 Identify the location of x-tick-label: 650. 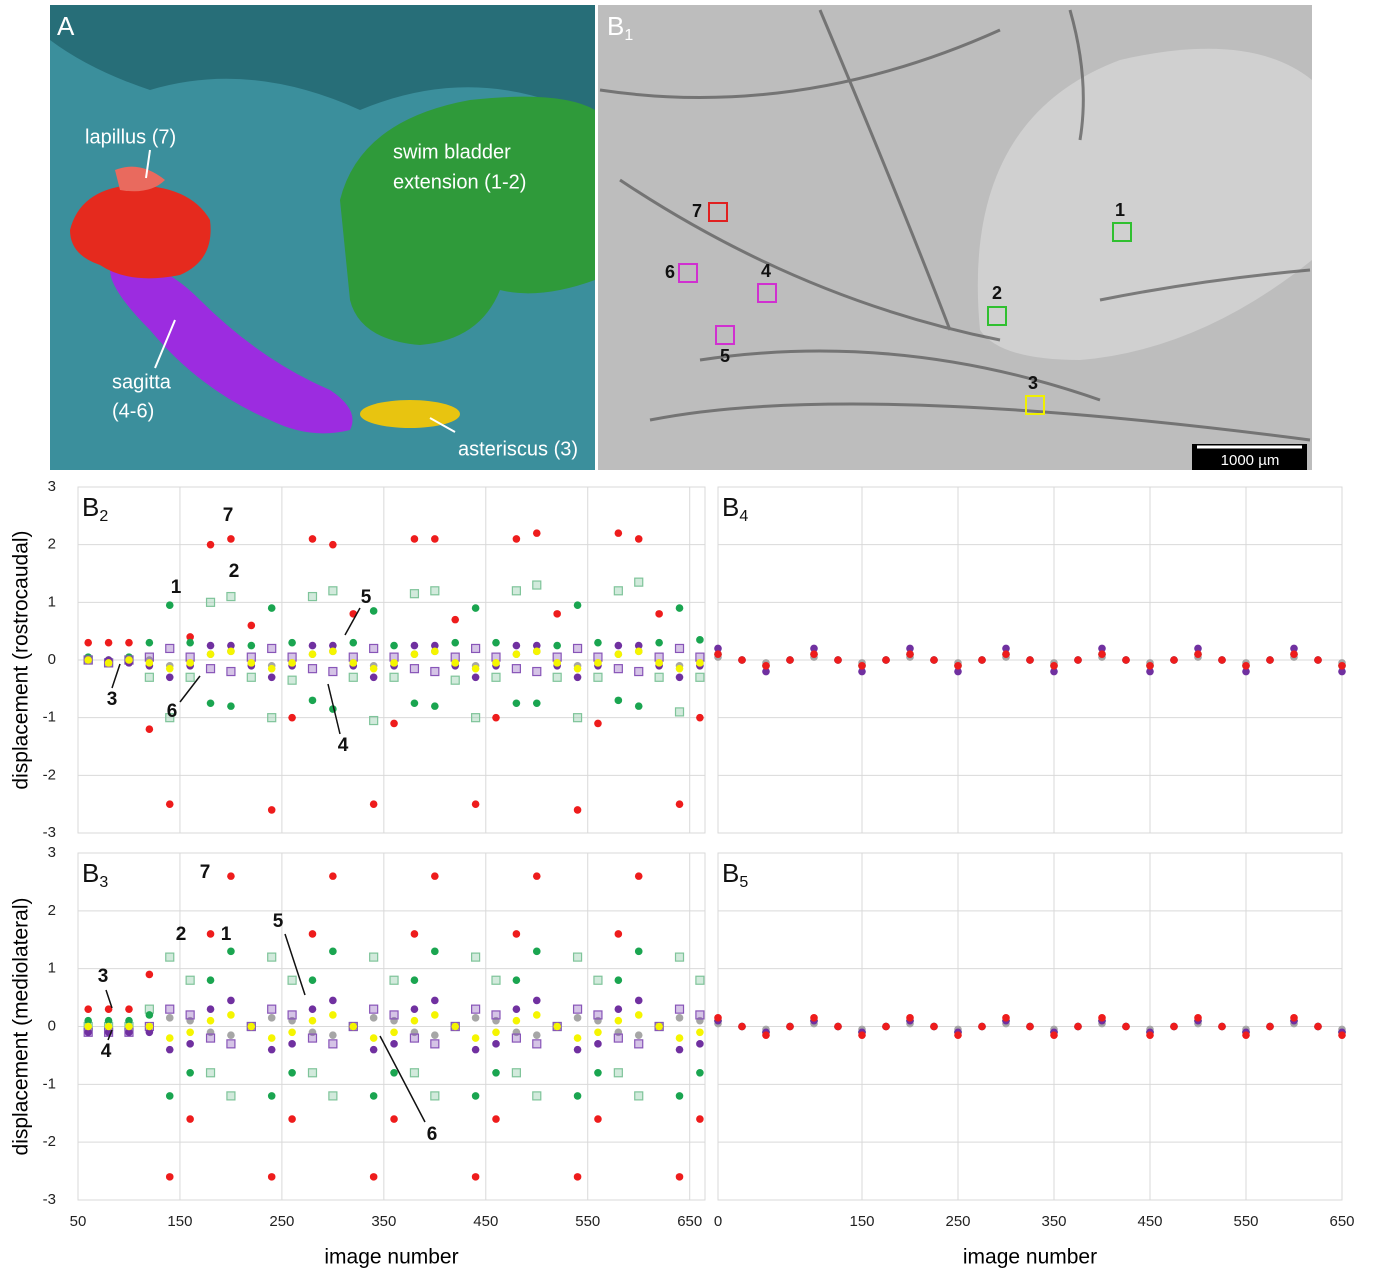
(689, 1221).